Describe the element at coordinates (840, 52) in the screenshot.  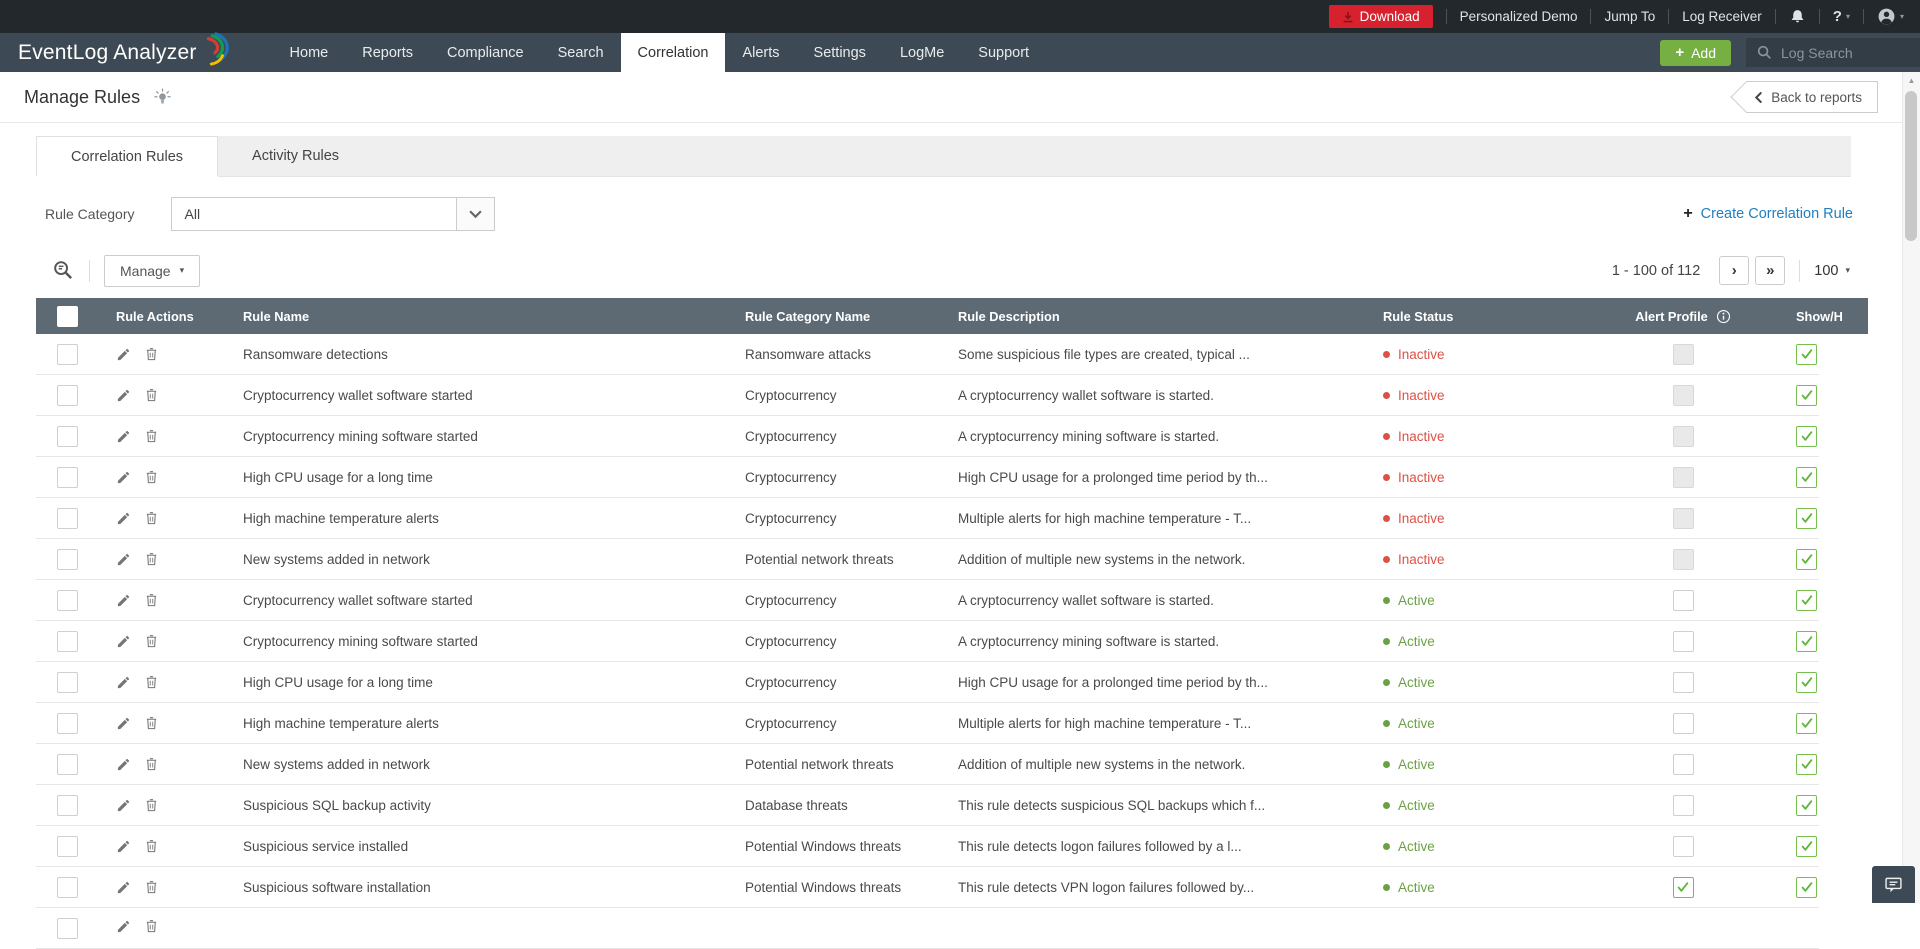
I see `nav-item-settings: Settings` at that location.